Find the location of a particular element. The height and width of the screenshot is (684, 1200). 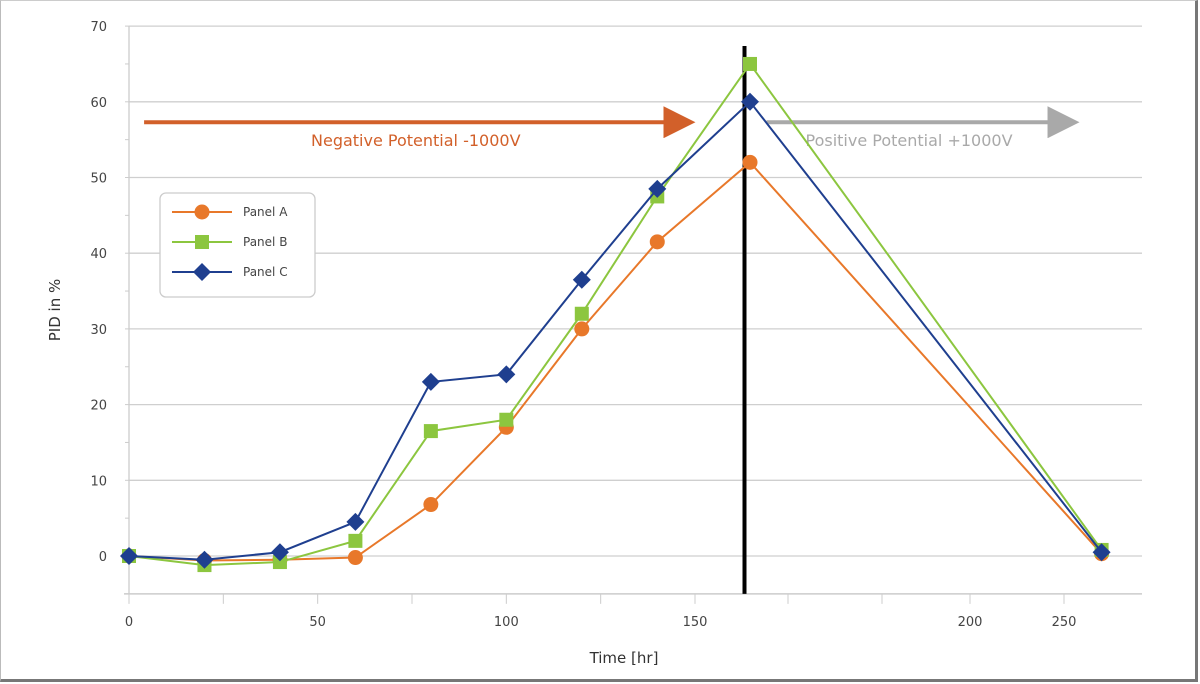

x-tick-label: 150 is located at coordinates (695, 622).